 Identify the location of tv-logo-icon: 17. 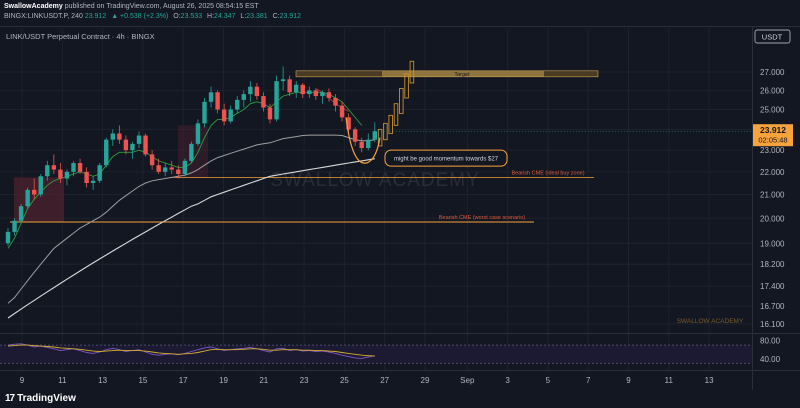
(10, 398).